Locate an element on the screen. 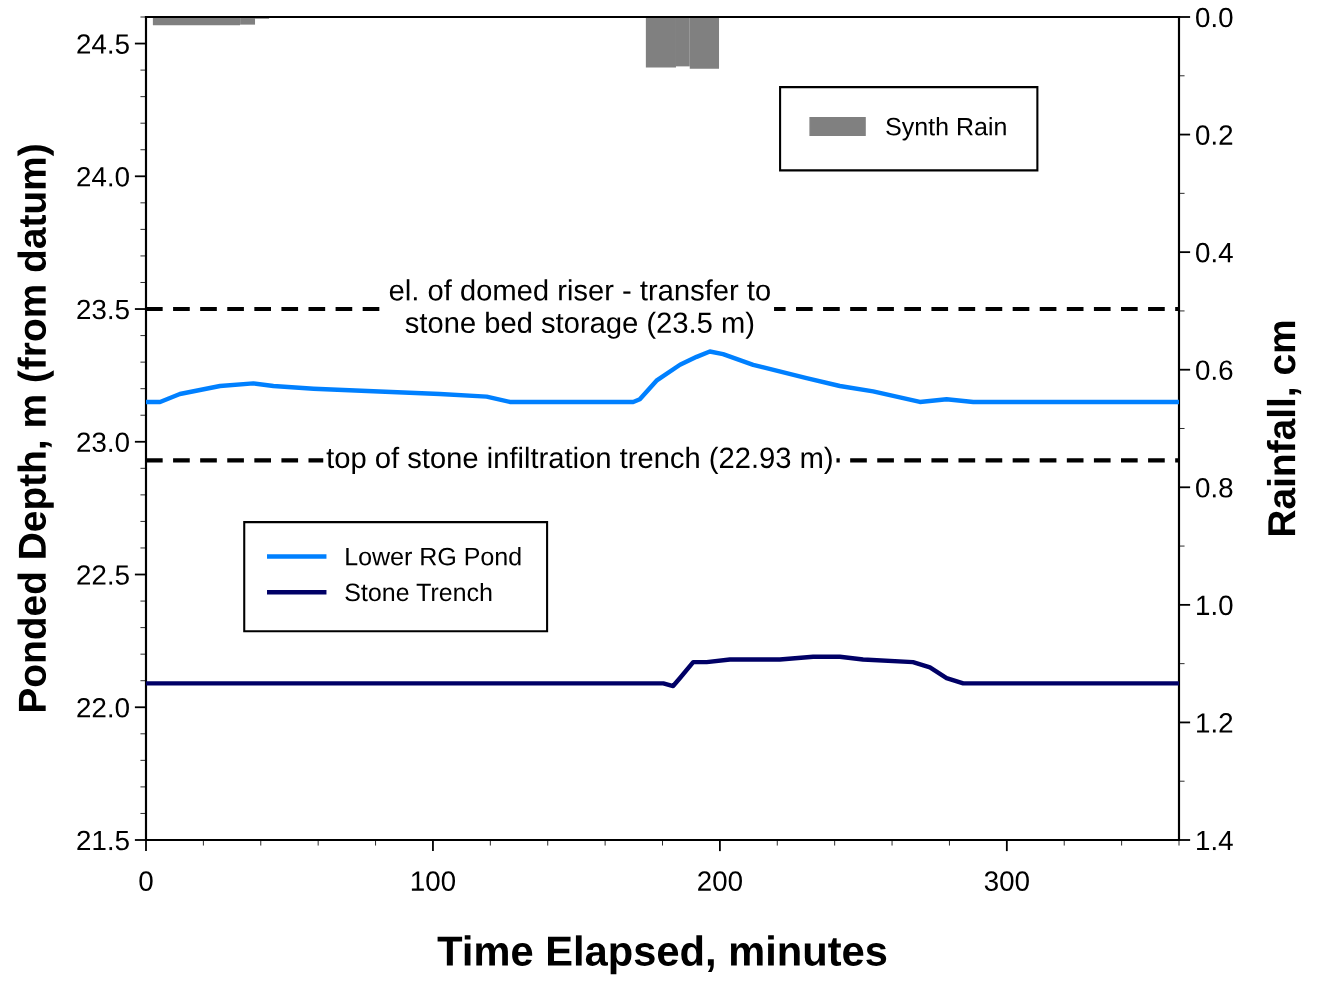  y-tick-label: 21.5 is located at coordinates (103, 840).